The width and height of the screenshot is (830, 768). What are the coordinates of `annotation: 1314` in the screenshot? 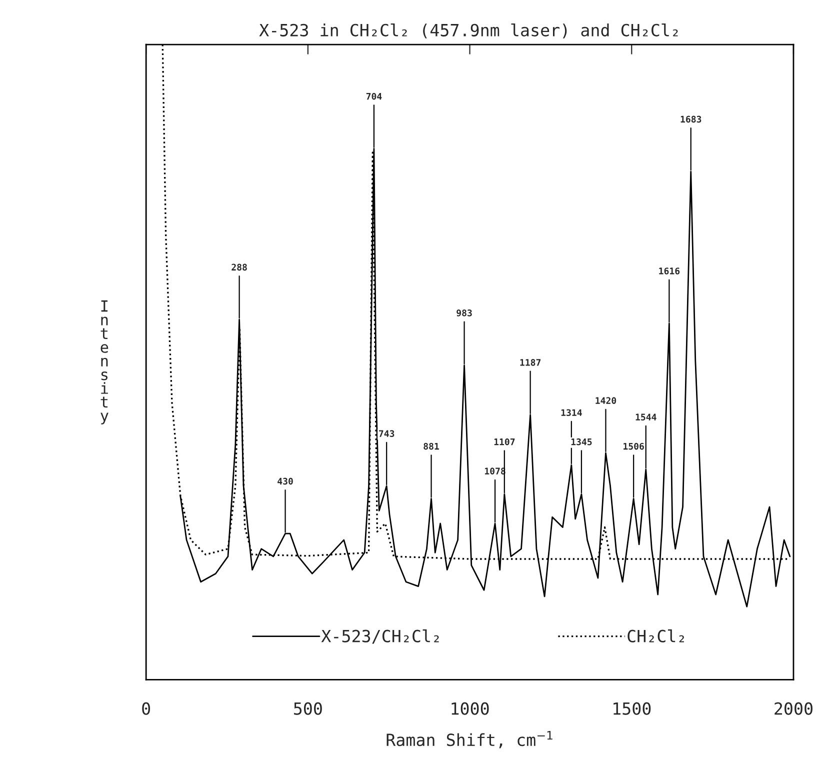 It's located at (571, 412).